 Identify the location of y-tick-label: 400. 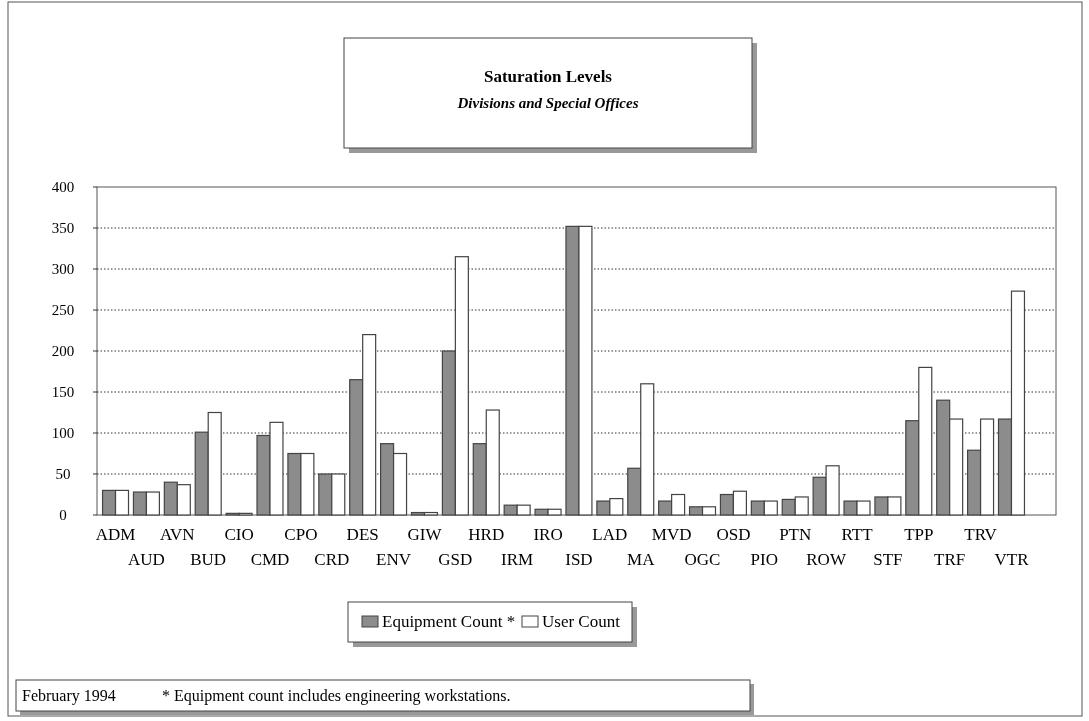
(63, 187).